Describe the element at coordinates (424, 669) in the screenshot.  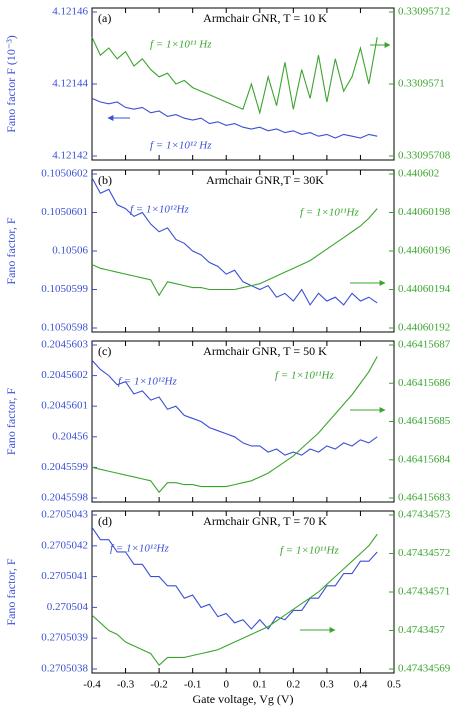
I see `y-tick-label: 0.47434569` at that location.